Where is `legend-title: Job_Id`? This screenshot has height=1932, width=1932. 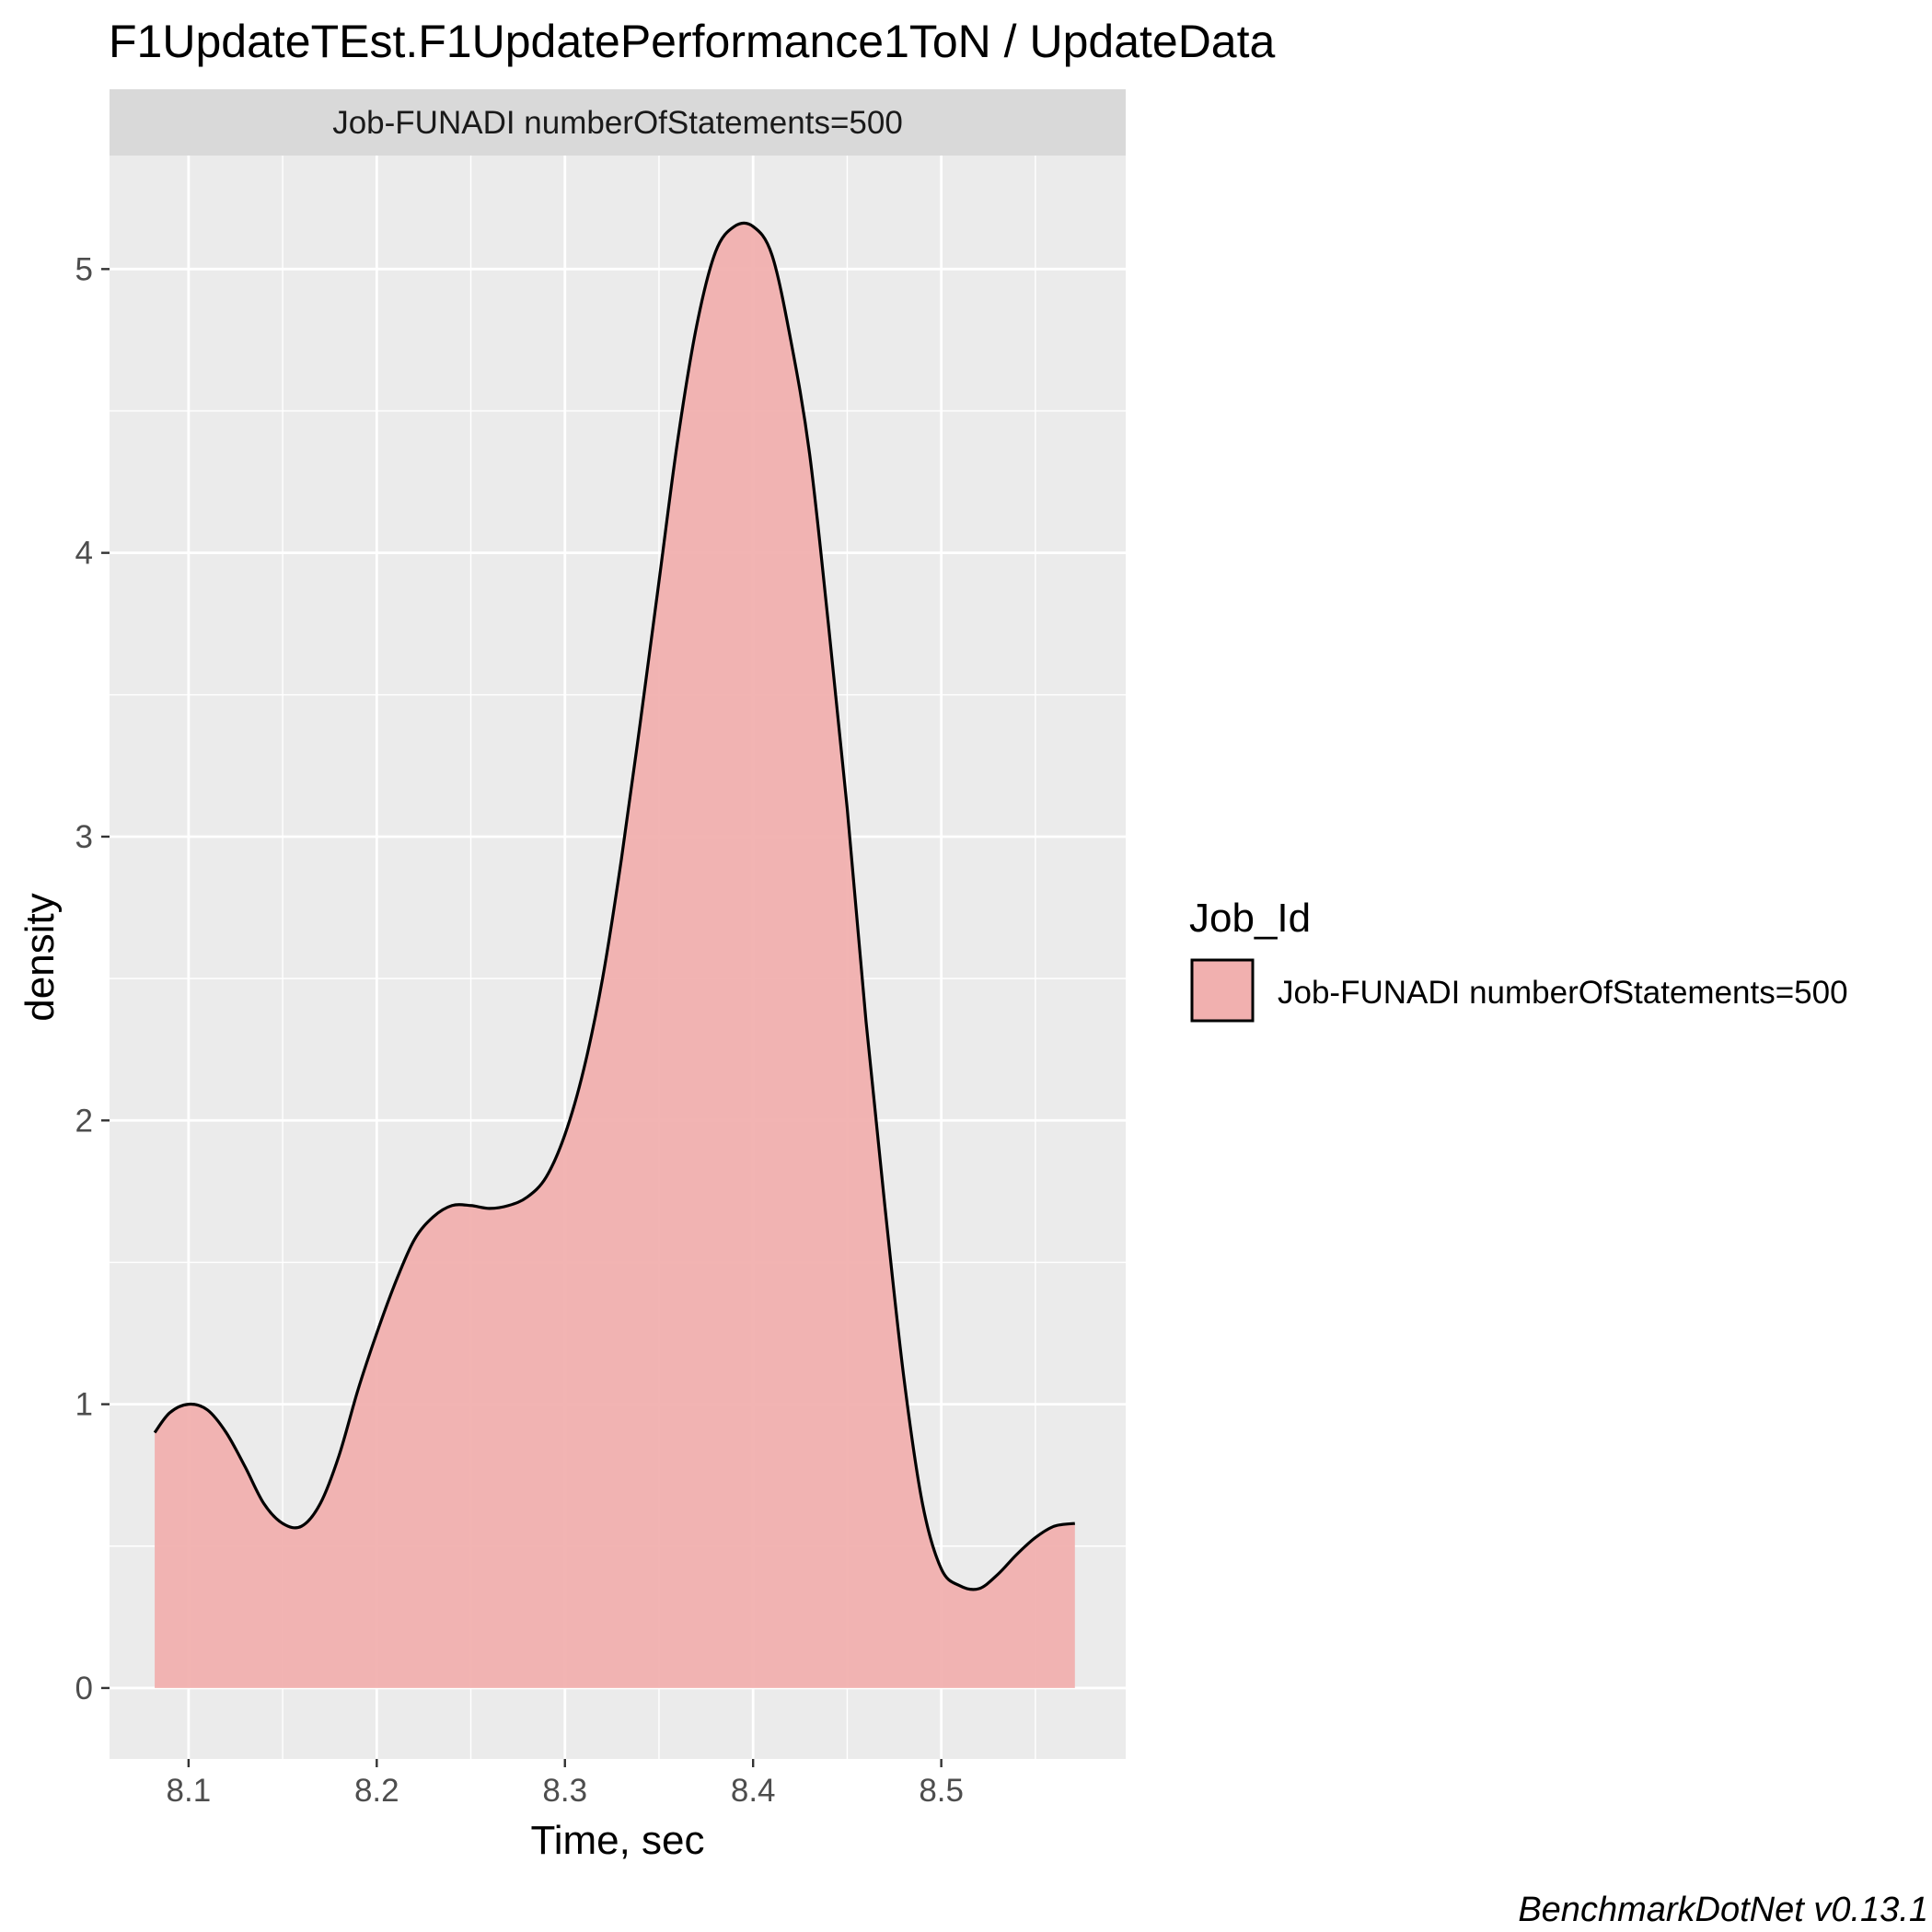
legend-title: Job_Id is located at coordinates (1250, 919).